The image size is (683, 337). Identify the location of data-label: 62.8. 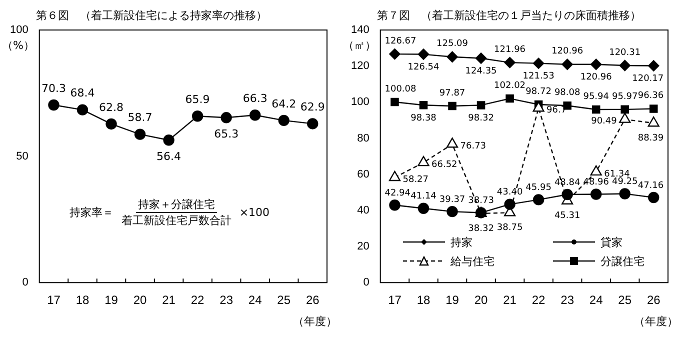
(111, 107).